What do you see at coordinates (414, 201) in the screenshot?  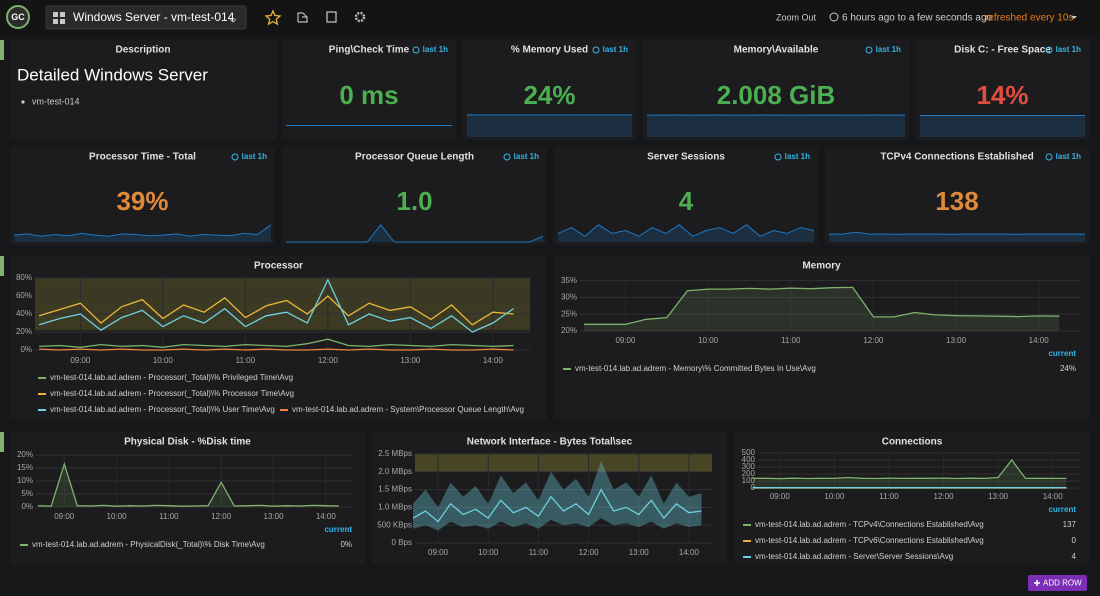 I see `stat-value: 1.0` at bounding box center [414, 201].